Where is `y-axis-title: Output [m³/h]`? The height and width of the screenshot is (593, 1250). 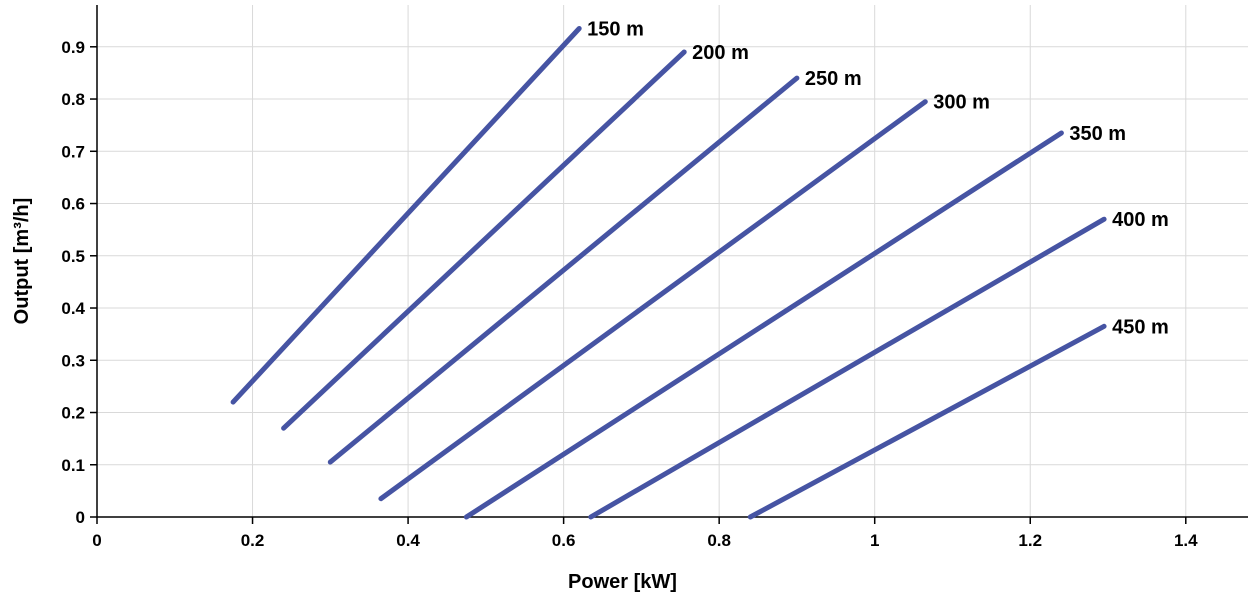 y-axis-title: Output [m³/h] is located at coordinates (22, 261).